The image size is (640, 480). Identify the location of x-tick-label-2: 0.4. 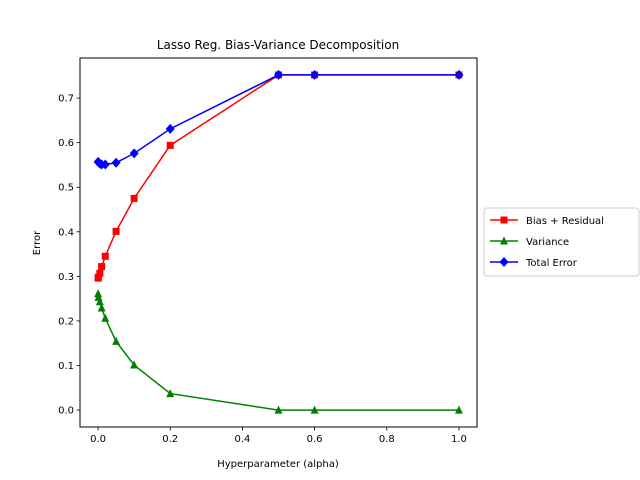
(242, 439).